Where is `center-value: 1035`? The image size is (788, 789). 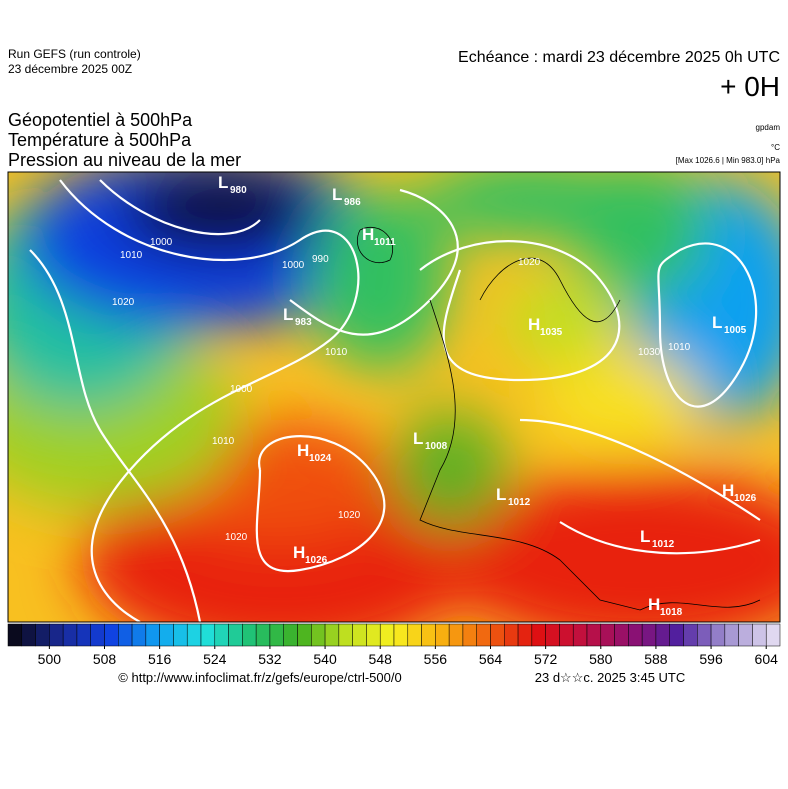
center-value: 1035 is located at coordinates (551, 332).